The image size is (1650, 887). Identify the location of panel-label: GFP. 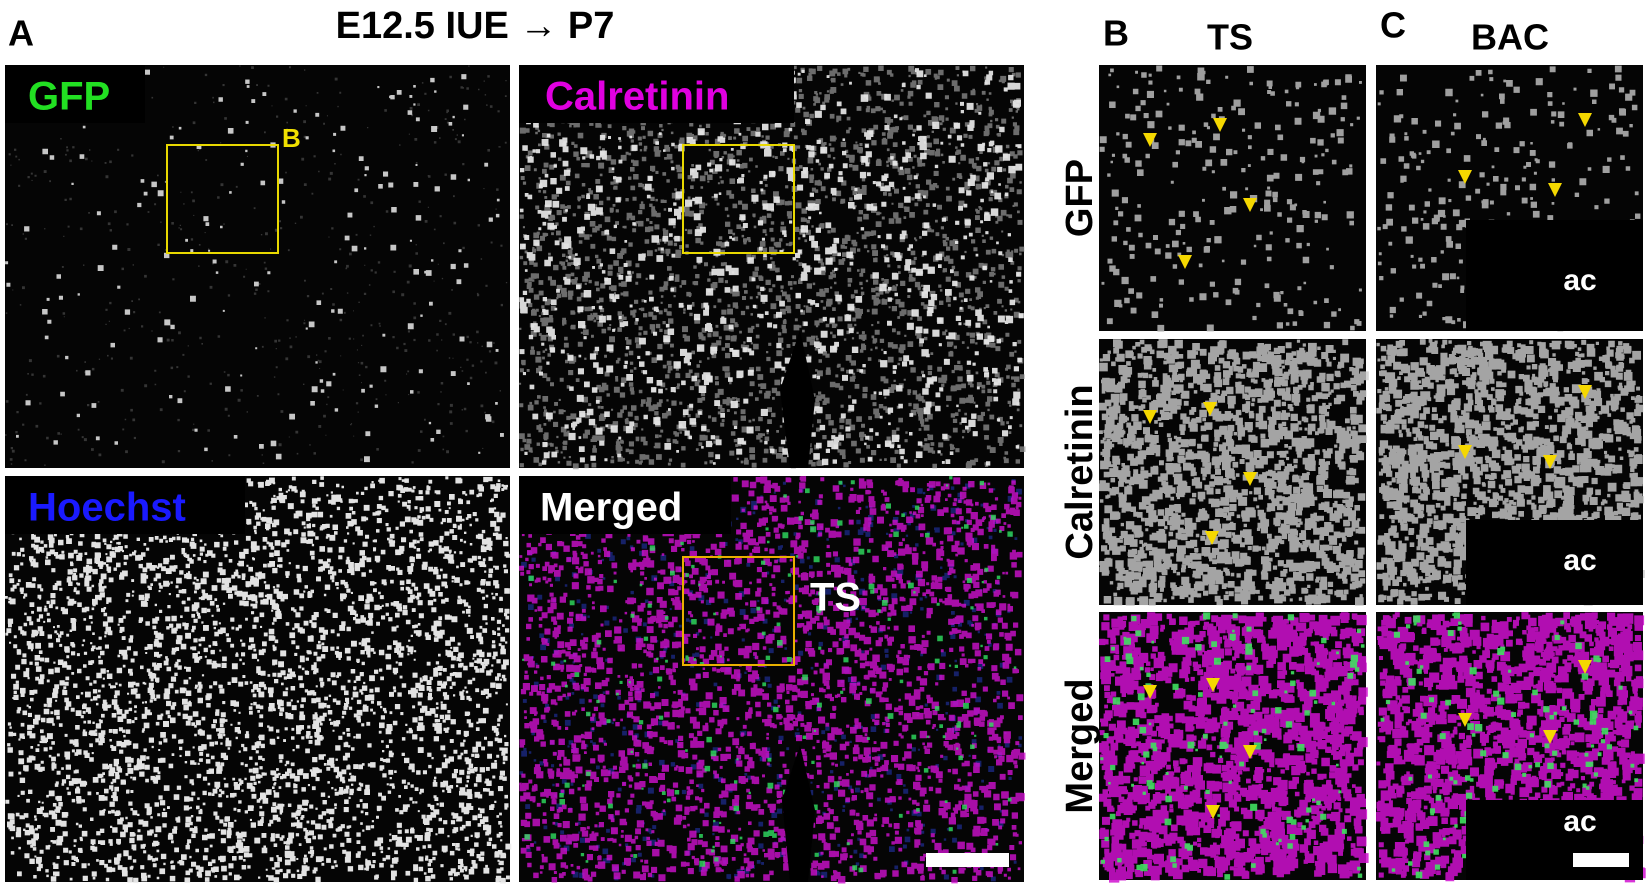
(69, 97).